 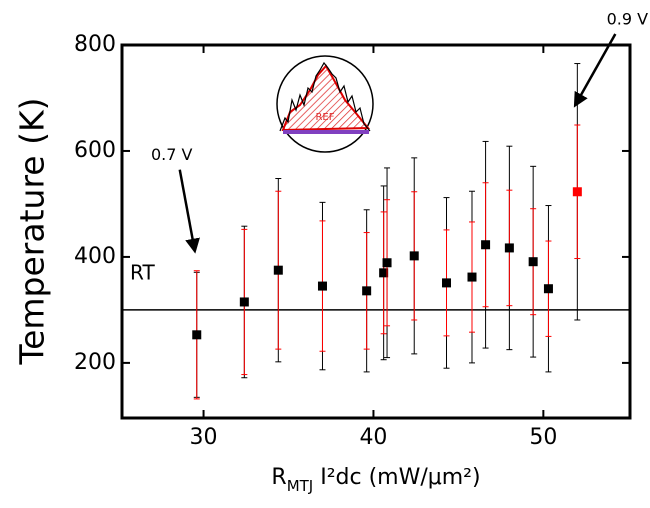 What do you see at coordinates (32, 232) in the screenshot?
I see `y-axis-label: Temperature (K)` at bounding box center [32, 232].